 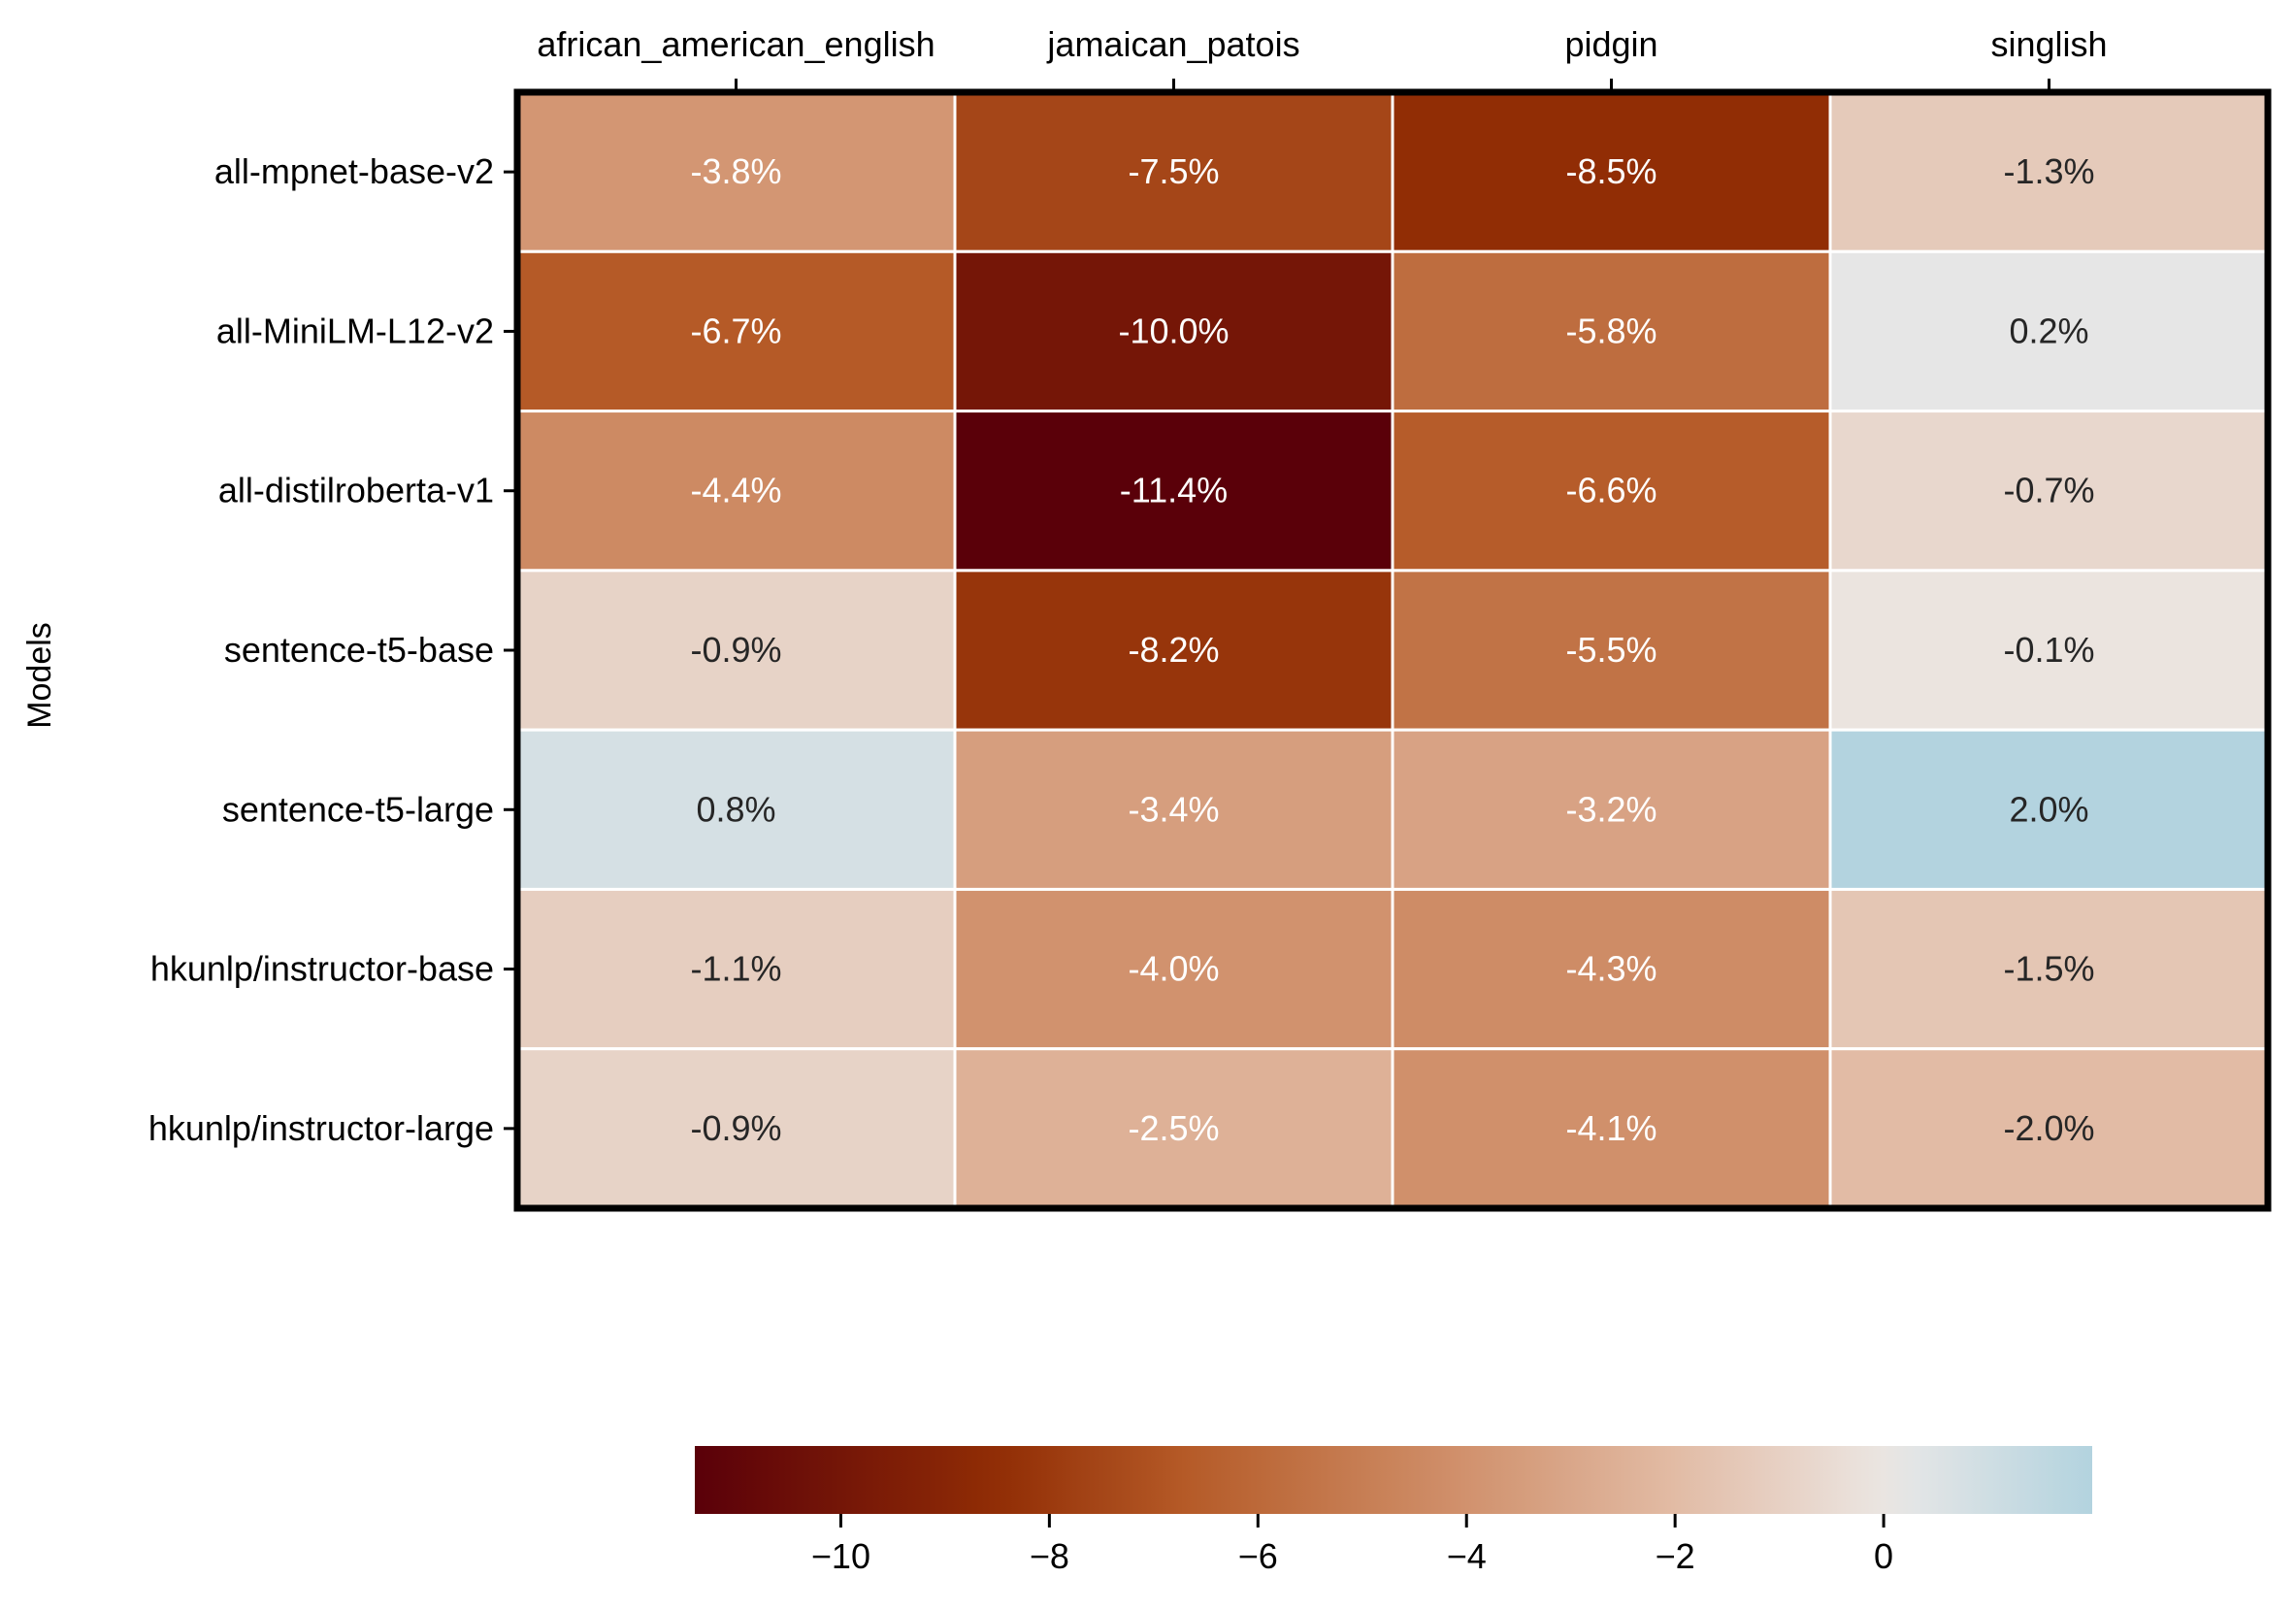 I want to click on cell-value-label: -4.4%, so click(x=735, y=491).